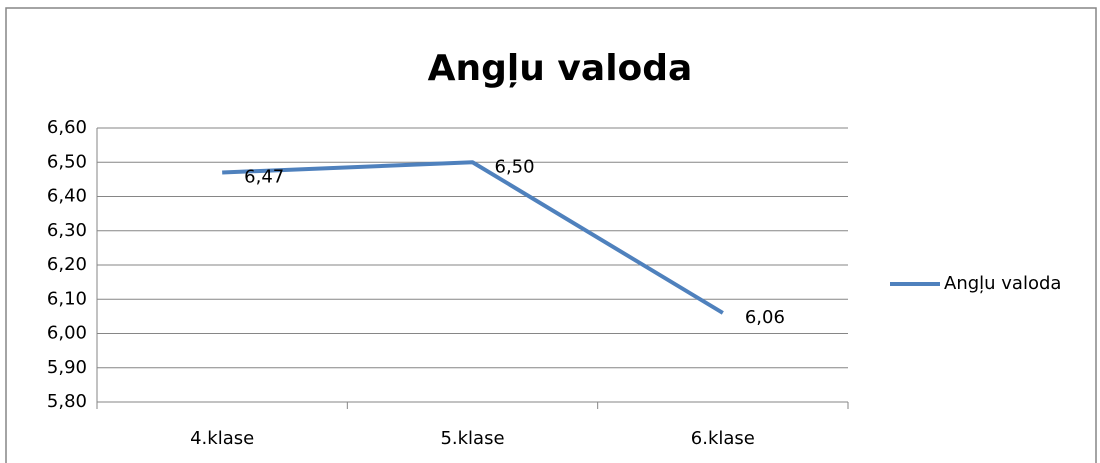  What do you see at coordinates (67, 230) in the screenshot?
I see `y-tick-label: 6,30` at bounding box center [67, 230].